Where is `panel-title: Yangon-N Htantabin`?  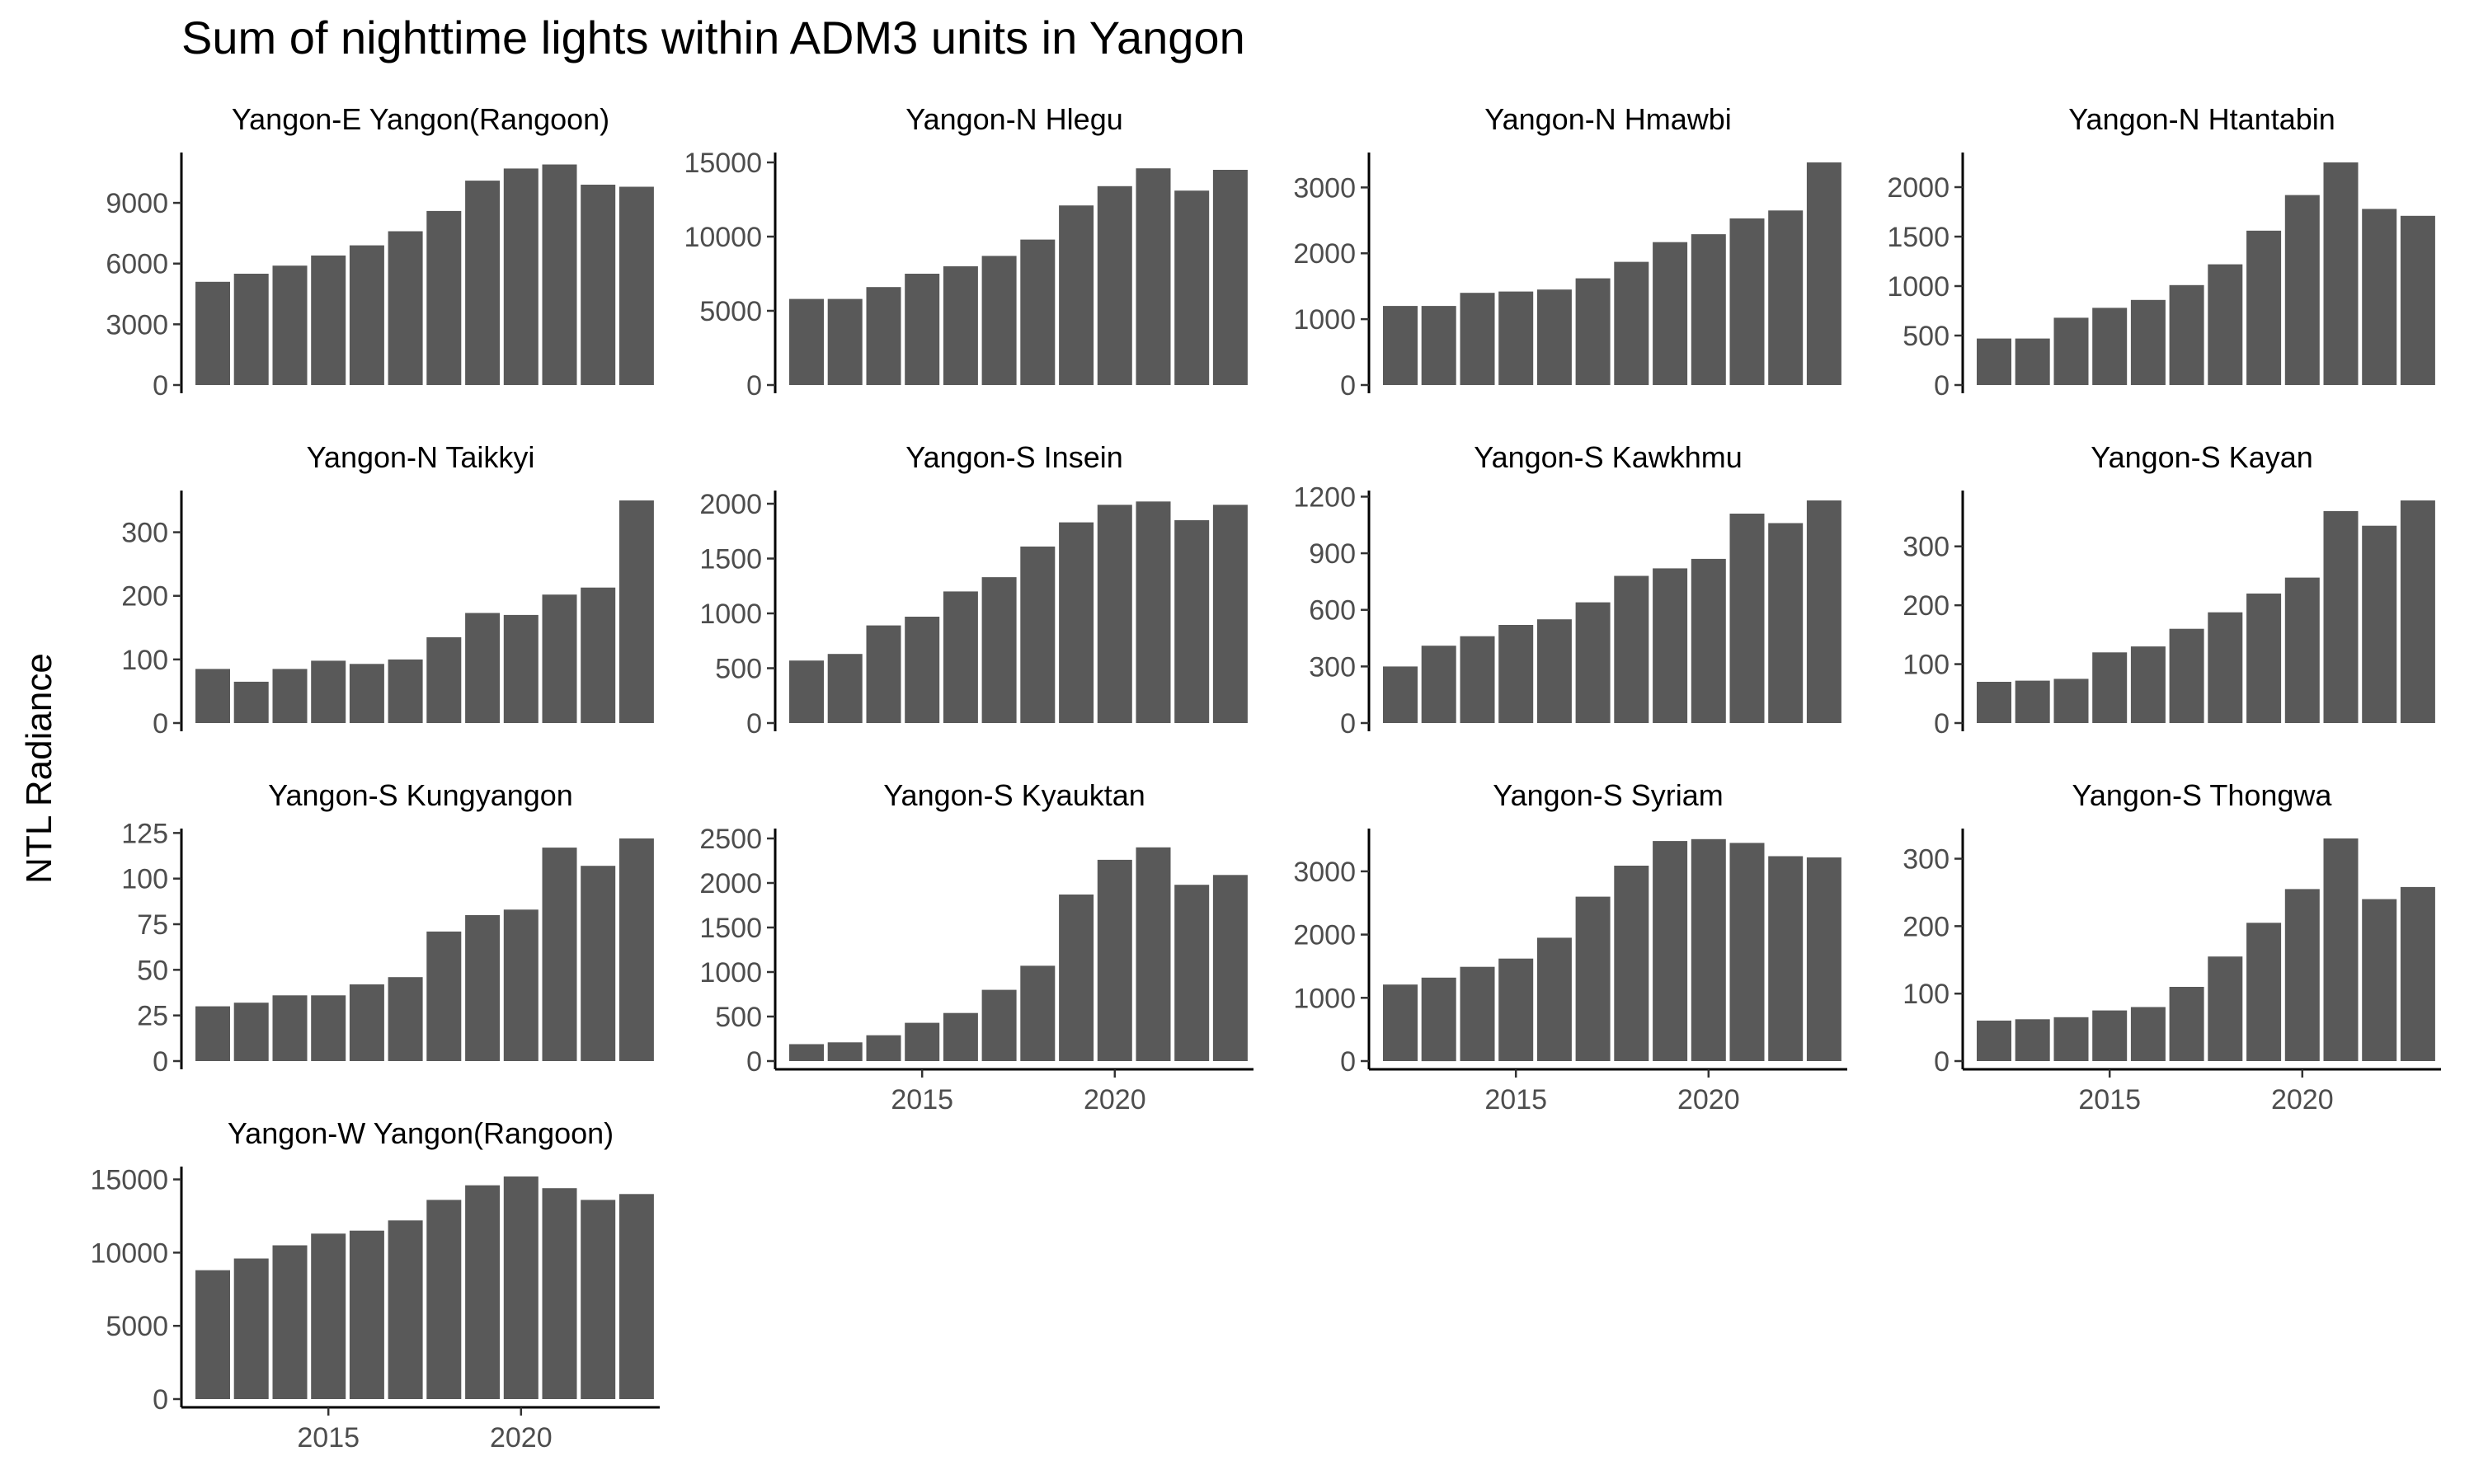
panel-title: Yangon-N Htantabin is located at coordinates (2201, 119).